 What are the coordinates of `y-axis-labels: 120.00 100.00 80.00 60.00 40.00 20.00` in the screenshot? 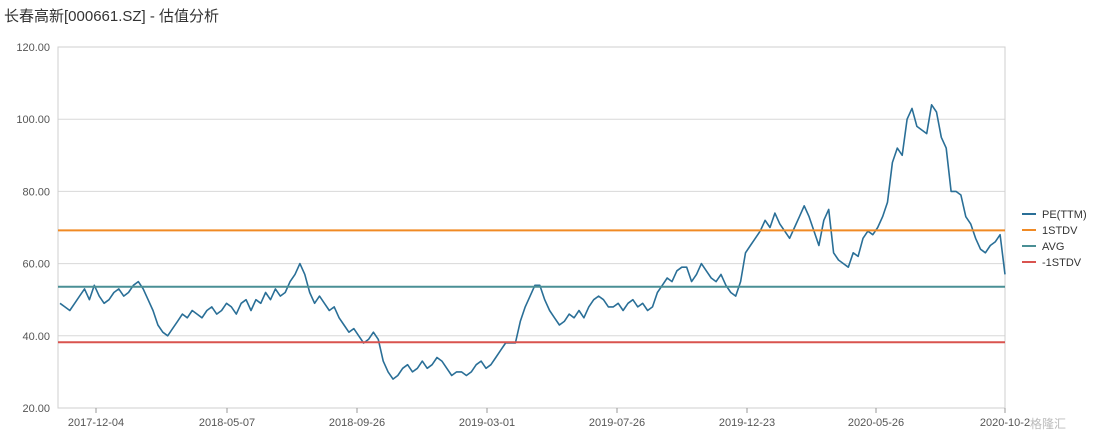 It's located at (33, 228).